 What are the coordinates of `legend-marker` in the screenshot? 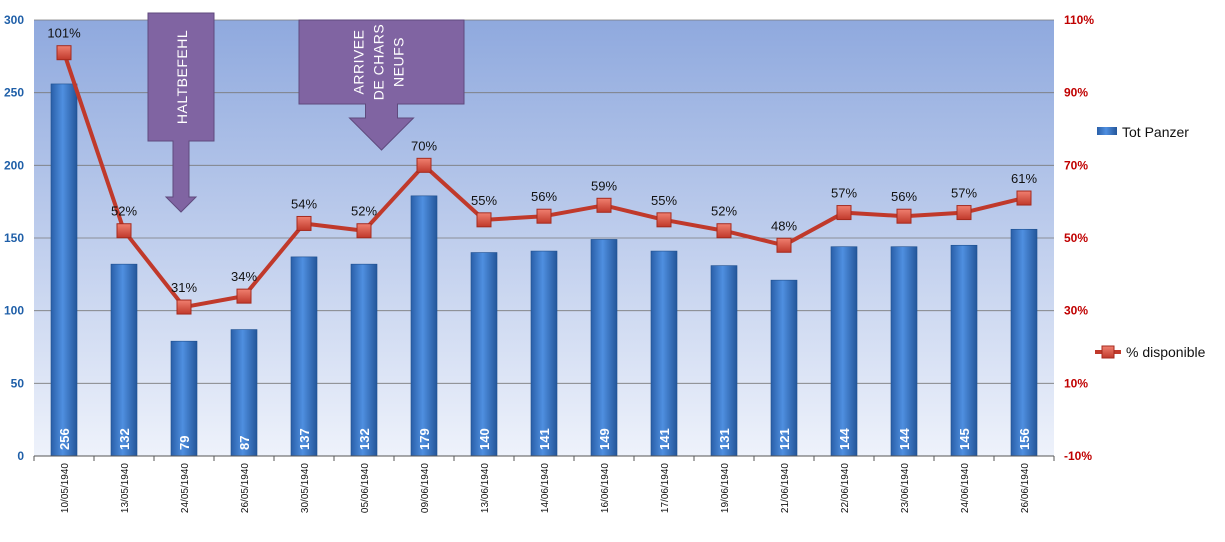 It's located at (1108, 352).